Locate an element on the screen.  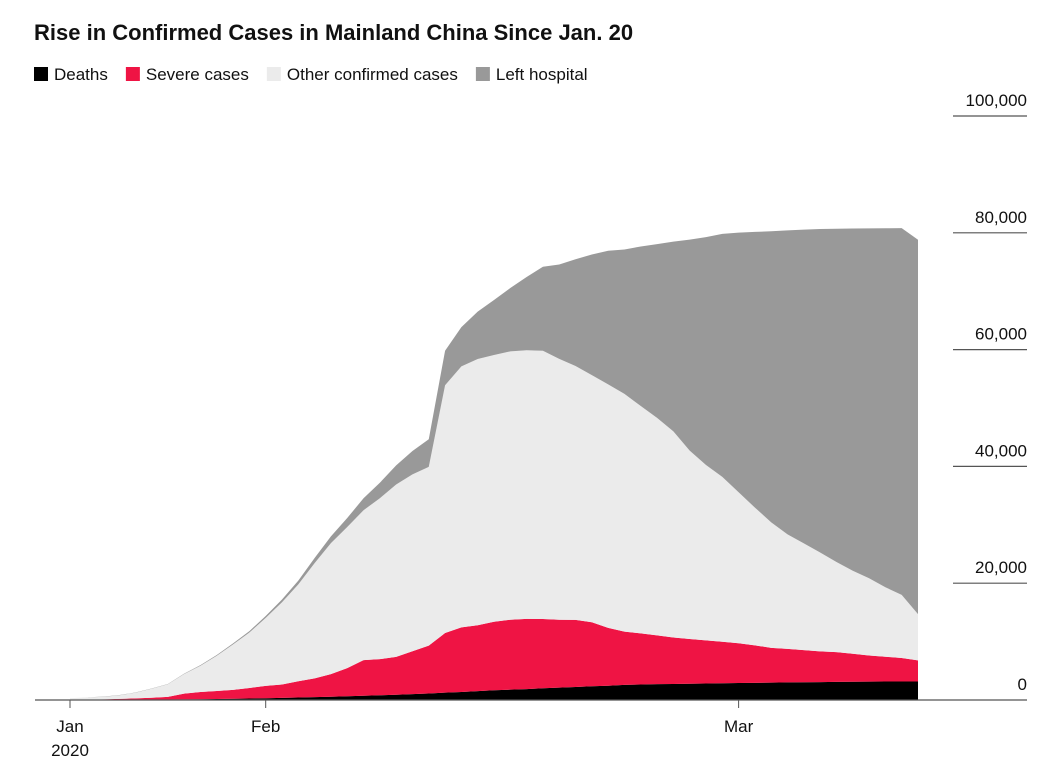
x-tick-label: Jan is located at coordinates (69, 726).